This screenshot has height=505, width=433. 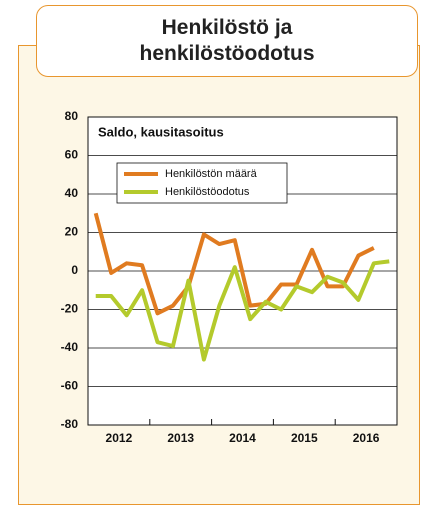 What do you see at coordinates (119, 438) in the screenshot?
I see `x-tick-label: 2012` at bounding box center [119, 438].